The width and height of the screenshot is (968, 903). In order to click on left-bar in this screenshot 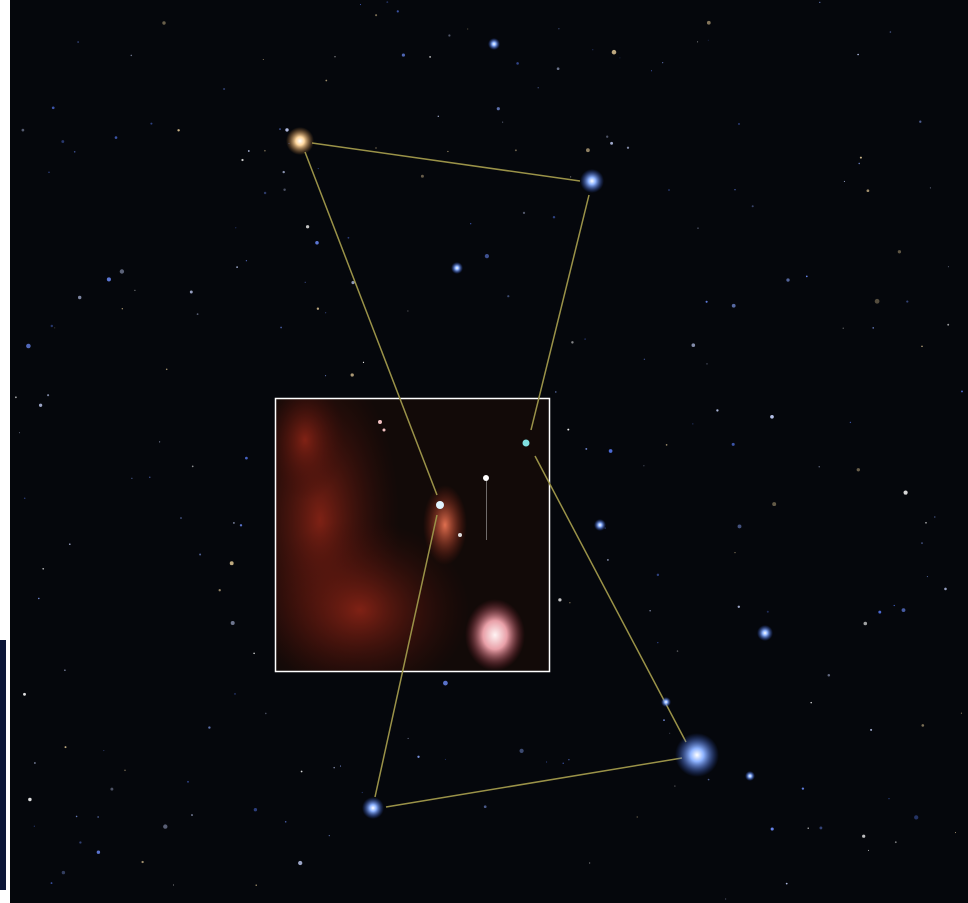, I will do `click(3, 765)`.